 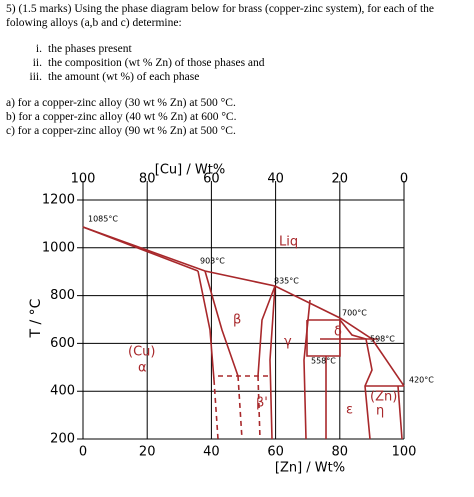 What do you see at coordinates (190, 170) in the screenshot?
I see `top-axis-label: [Cu] / Wt%` at bounding box center [190, 170].